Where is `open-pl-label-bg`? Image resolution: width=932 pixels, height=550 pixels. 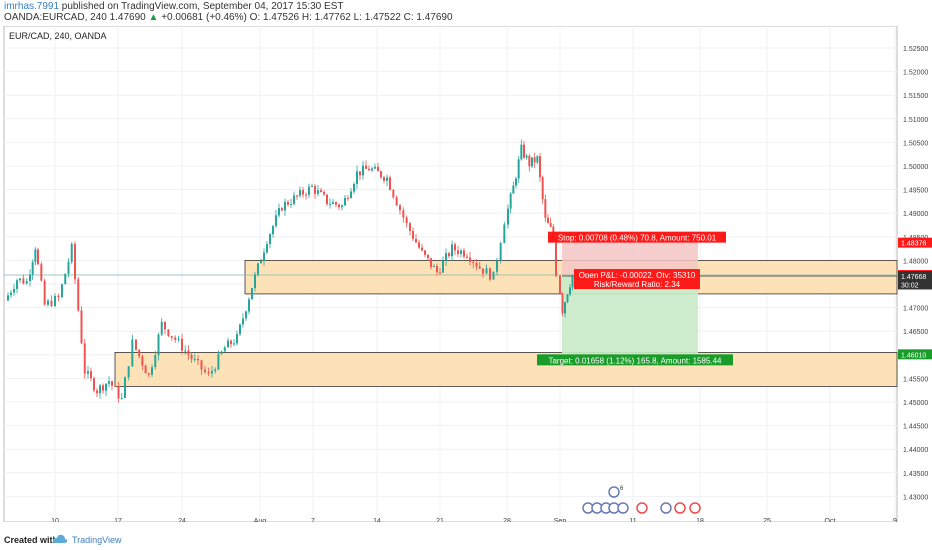 open-pl-label-bg is located at coordinates (637, 275).